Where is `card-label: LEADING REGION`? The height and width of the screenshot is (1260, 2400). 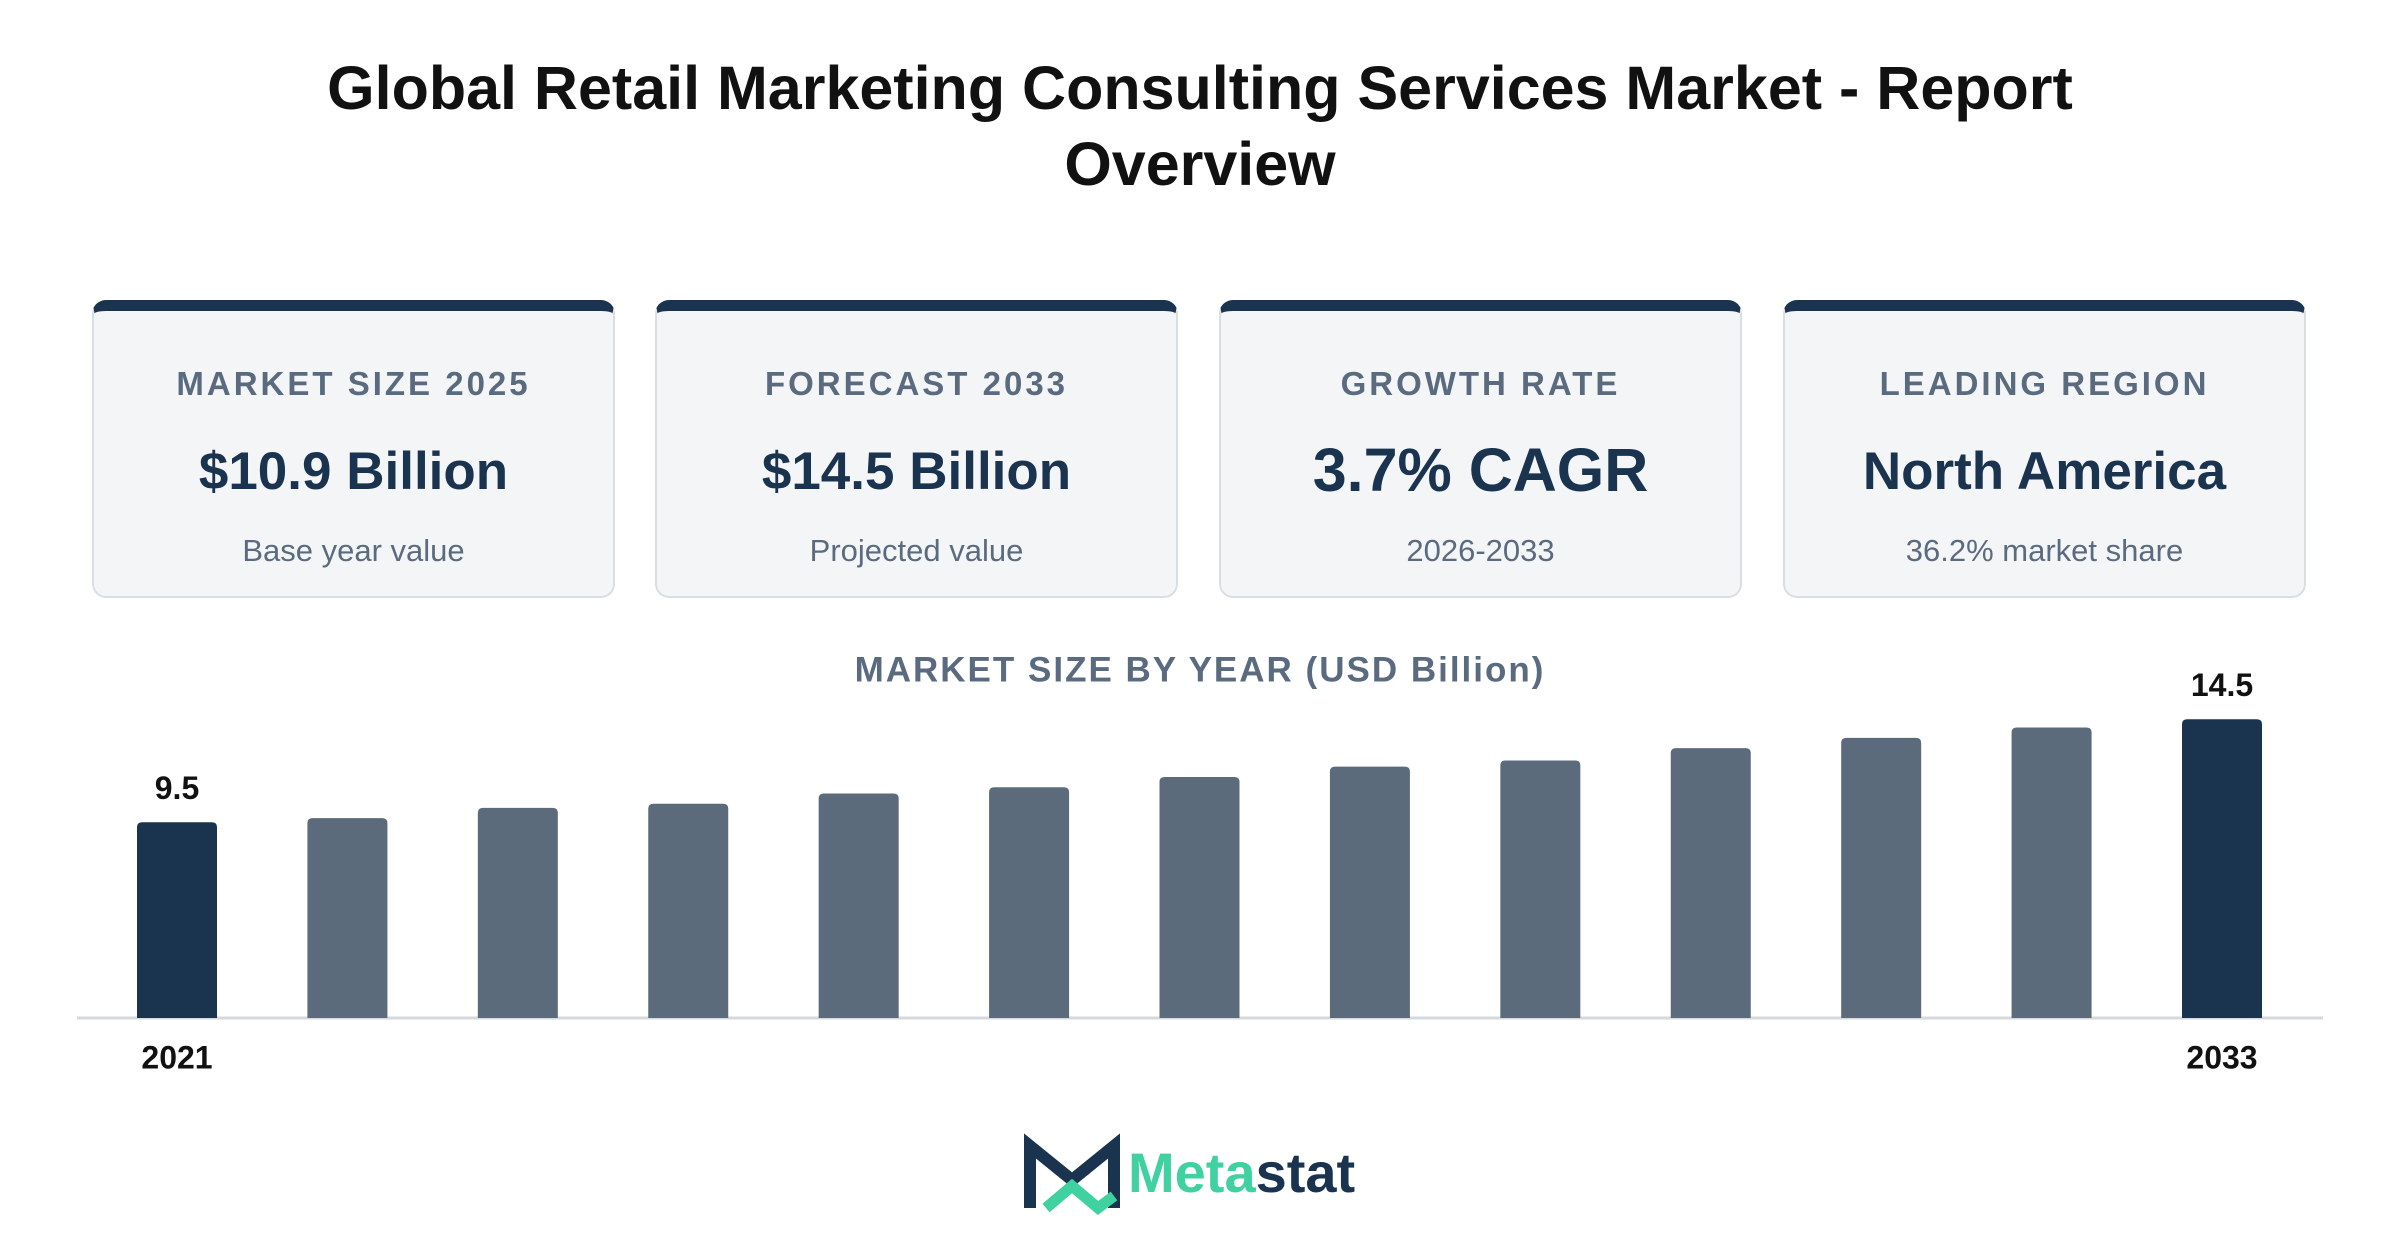
card-label: LEADING REGION is located at coordinates (2044, 383).